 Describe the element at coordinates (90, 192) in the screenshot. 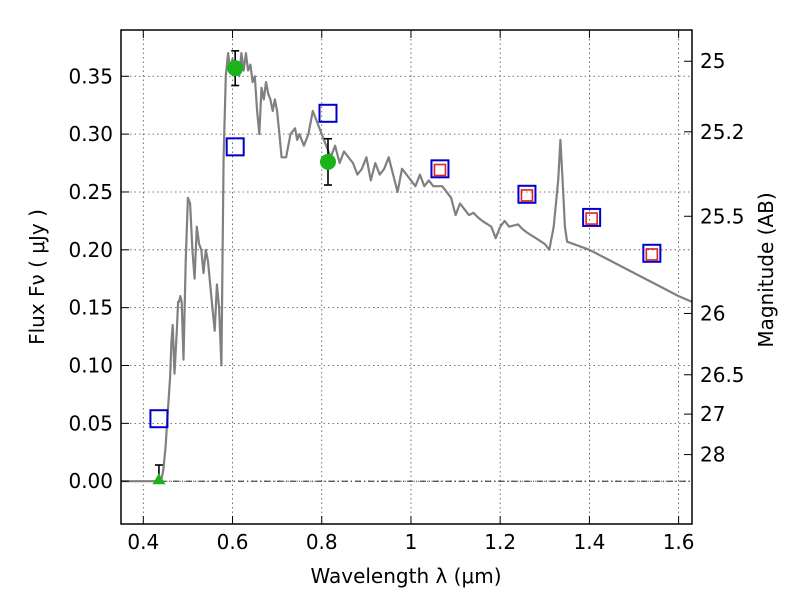

I see `y-tick-label: 0.25` at that location.